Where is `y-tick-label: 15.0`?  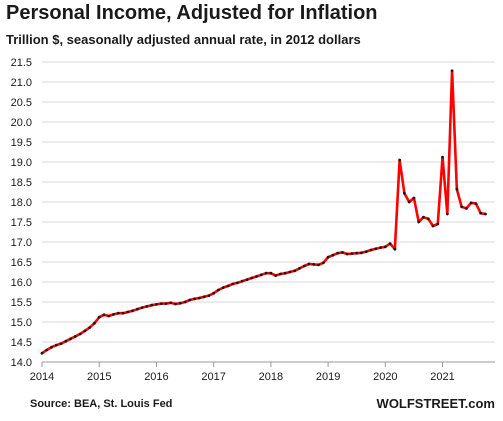 y-tick-label: 15.0 is located at coordinates (21, 323).